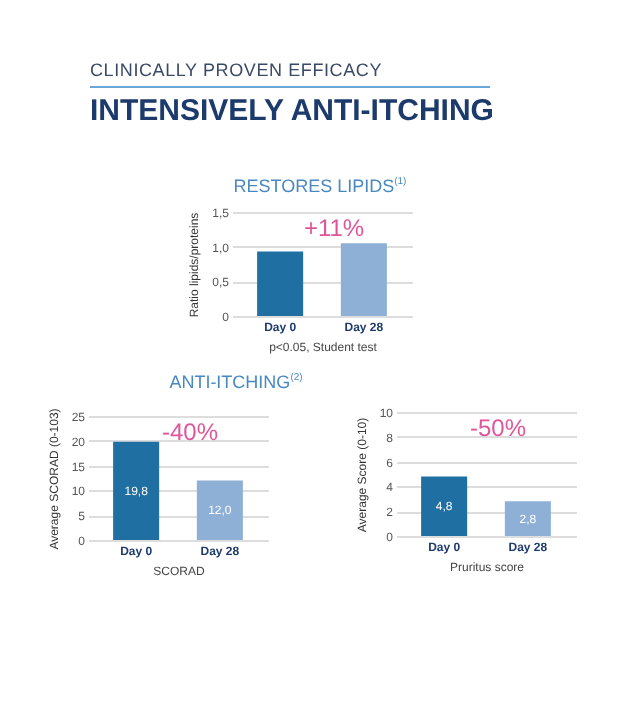 The height and width of the screenshot is (714, 640). I want to click on chart-title: ANTI-ITCHING$^{(2)}$, so click(236, 382).